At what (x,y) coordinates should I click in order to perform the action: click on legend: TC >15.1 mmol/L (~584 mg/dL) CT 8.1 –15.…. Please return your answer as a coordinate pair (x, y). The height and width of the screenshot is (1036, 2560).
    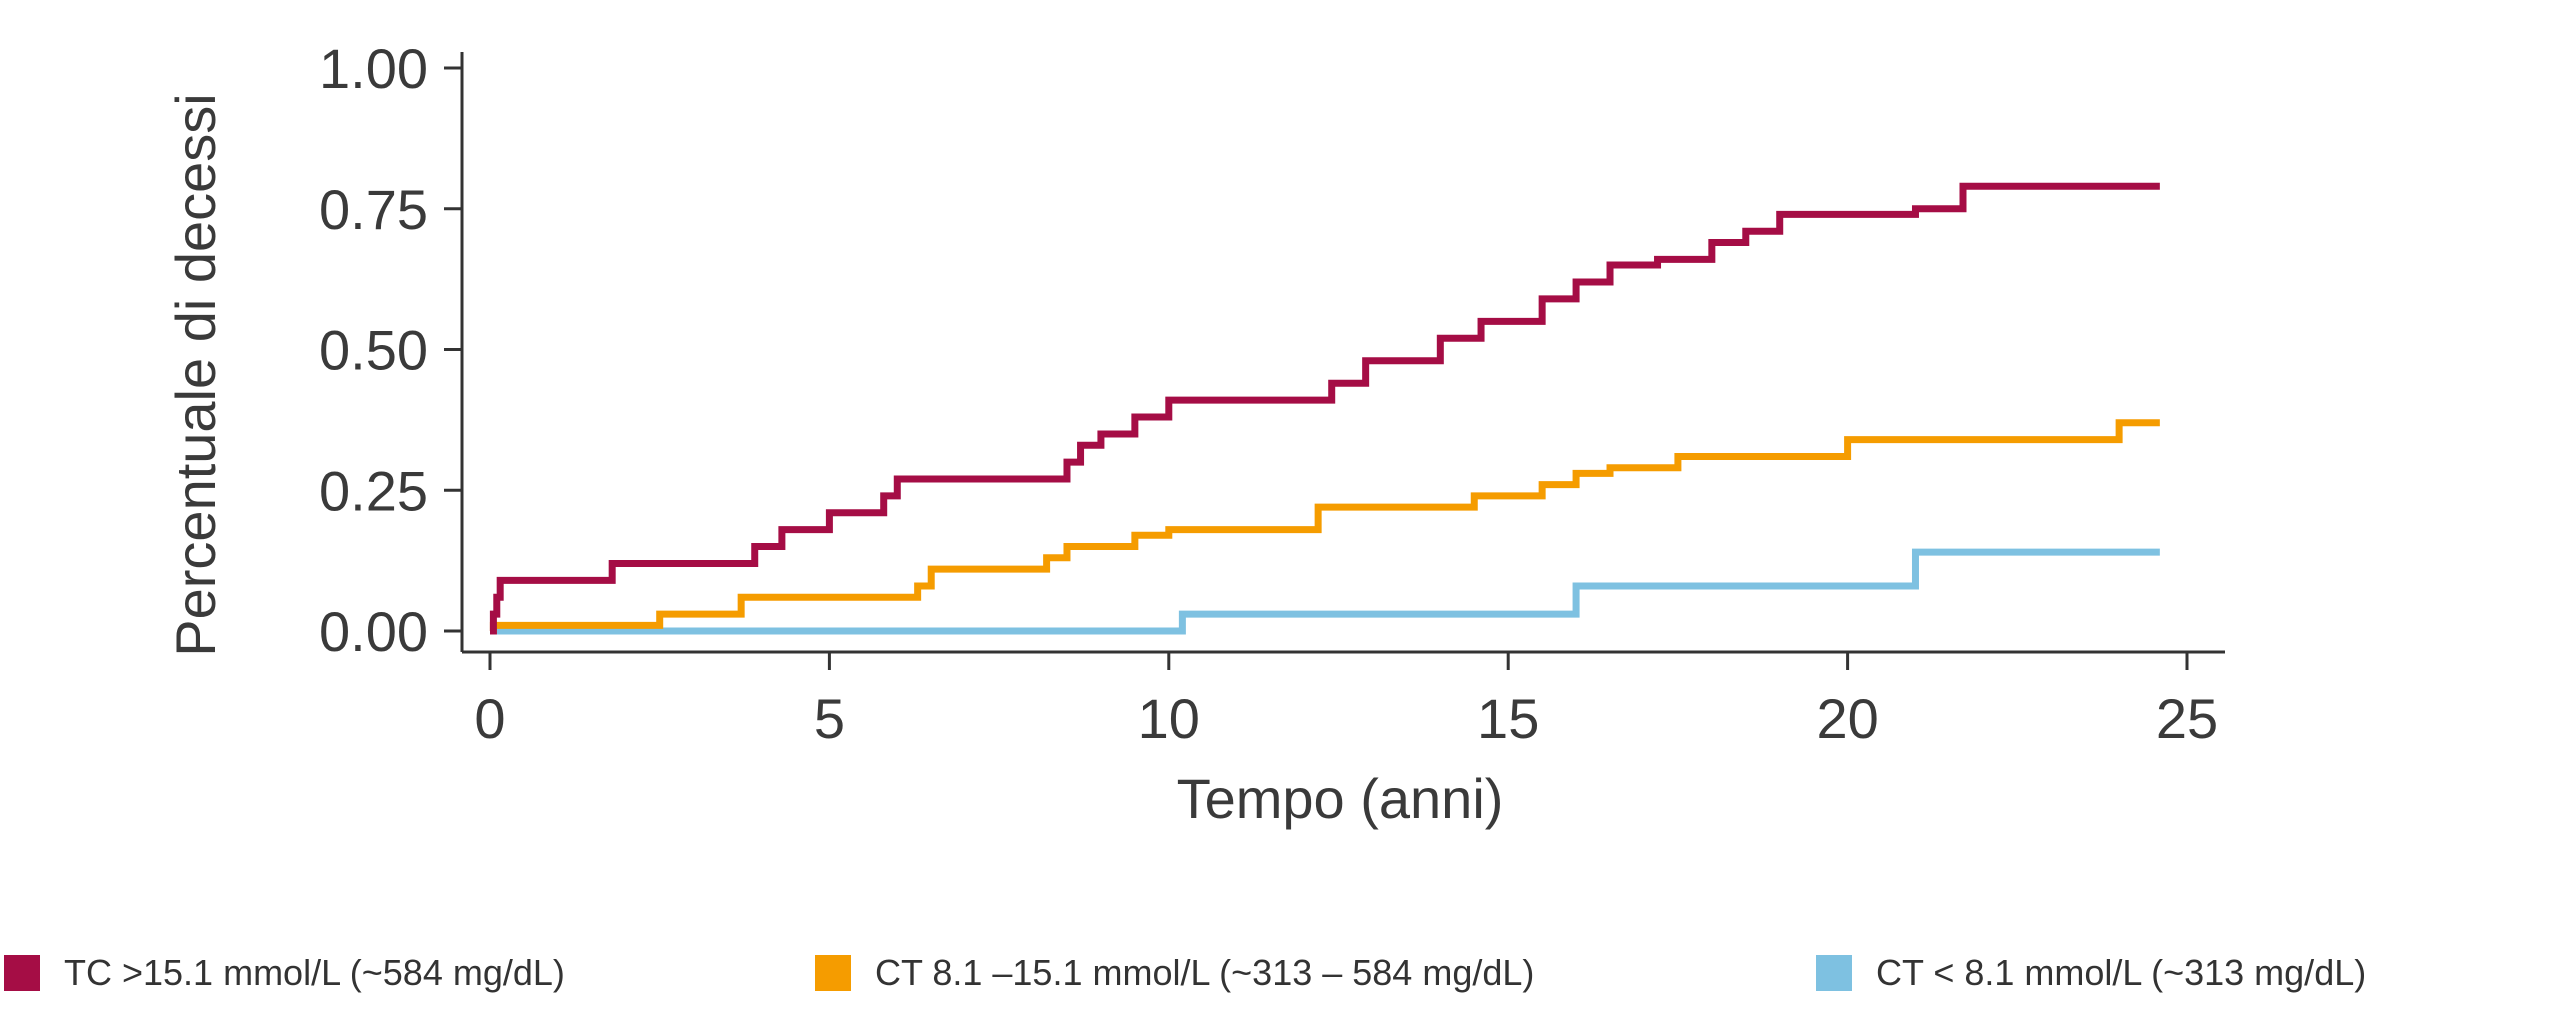
    Looking at the image, I should click on (1280, 973).